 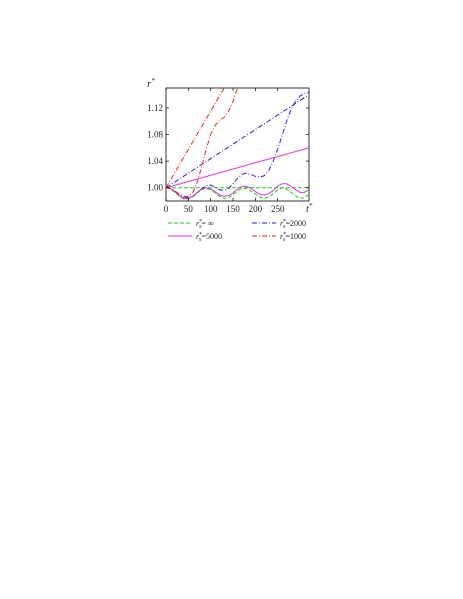 I want to click on legend-label: r* s=2000, so click(x=293, y=224).